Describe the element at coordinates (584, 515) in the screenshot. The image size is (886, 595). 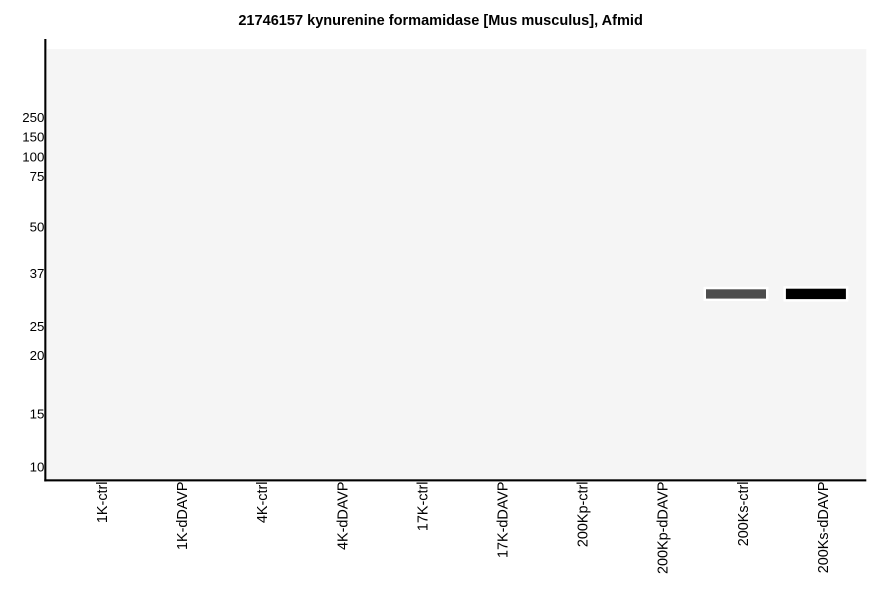
I see `svg-text: 200Kp-ctrl` at that location.